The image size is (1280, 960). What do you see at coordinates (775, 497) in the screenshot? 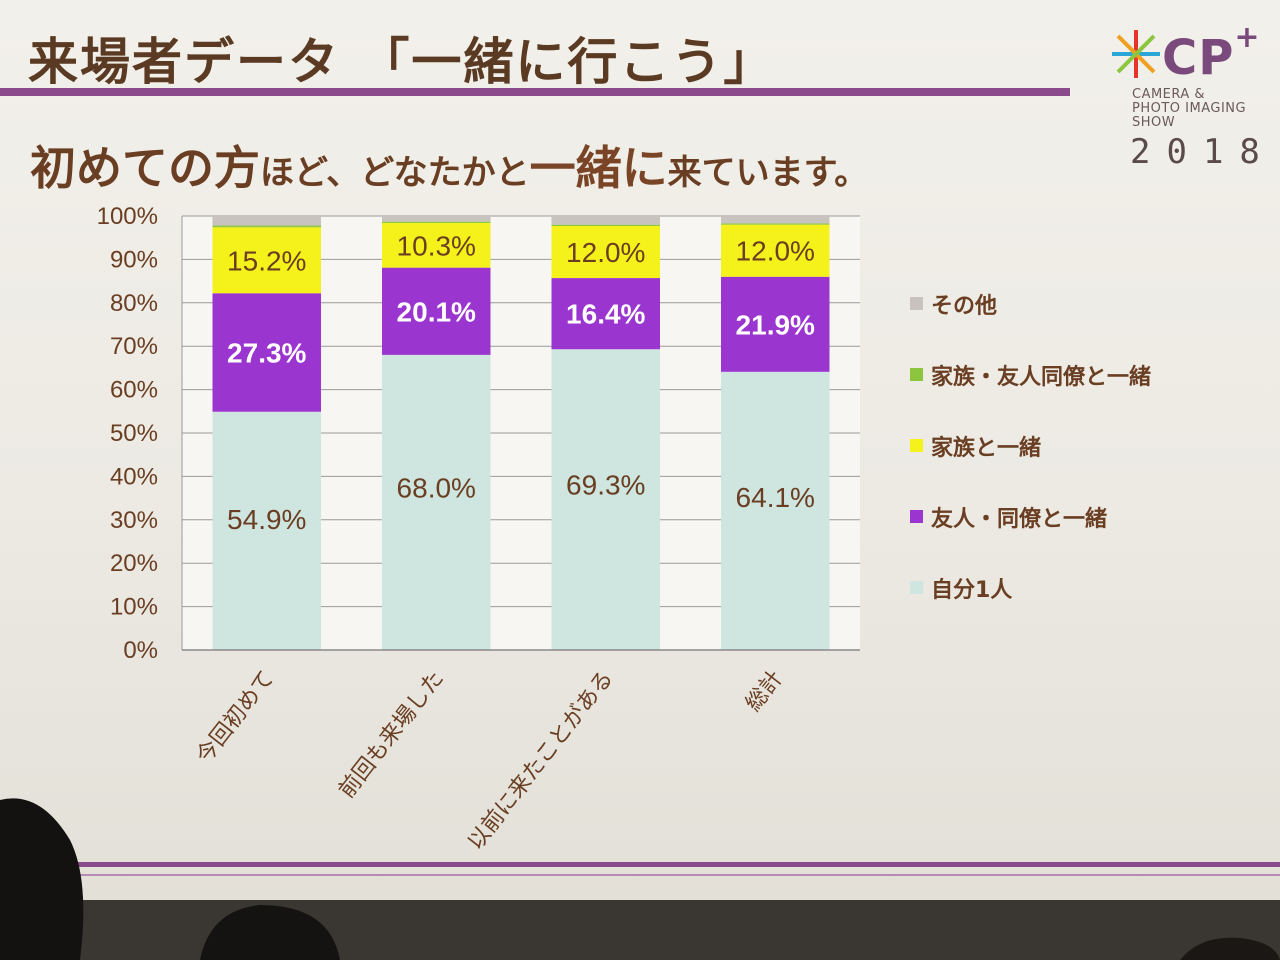
I see `data-label-alone: 64.1%` at bounding box center [775, 497].